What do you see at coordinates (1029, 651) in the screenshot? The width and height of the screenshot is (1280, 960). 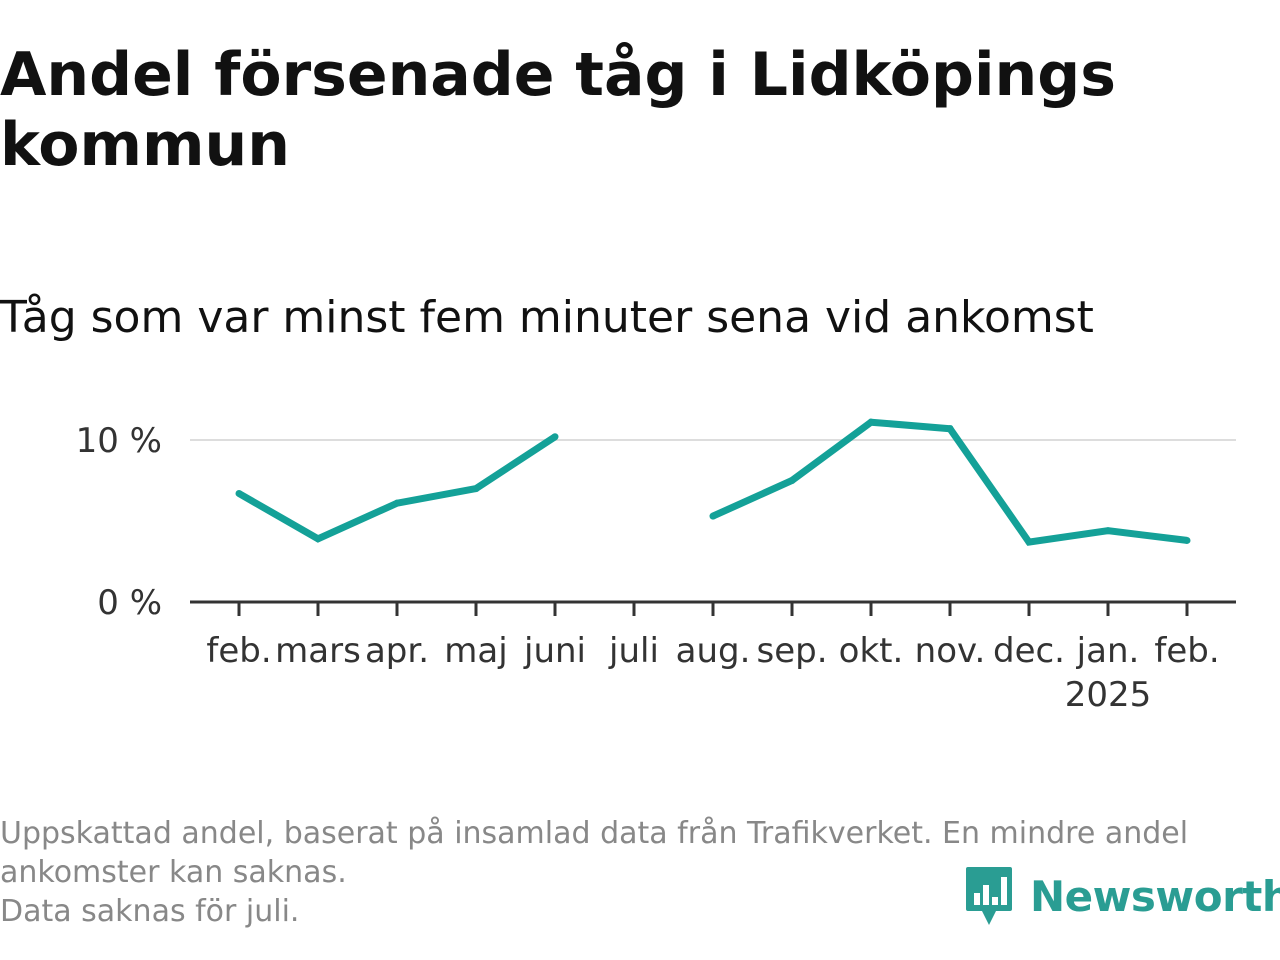 I see `x-tick-label: dec.` at bounding box center [1029, 651].